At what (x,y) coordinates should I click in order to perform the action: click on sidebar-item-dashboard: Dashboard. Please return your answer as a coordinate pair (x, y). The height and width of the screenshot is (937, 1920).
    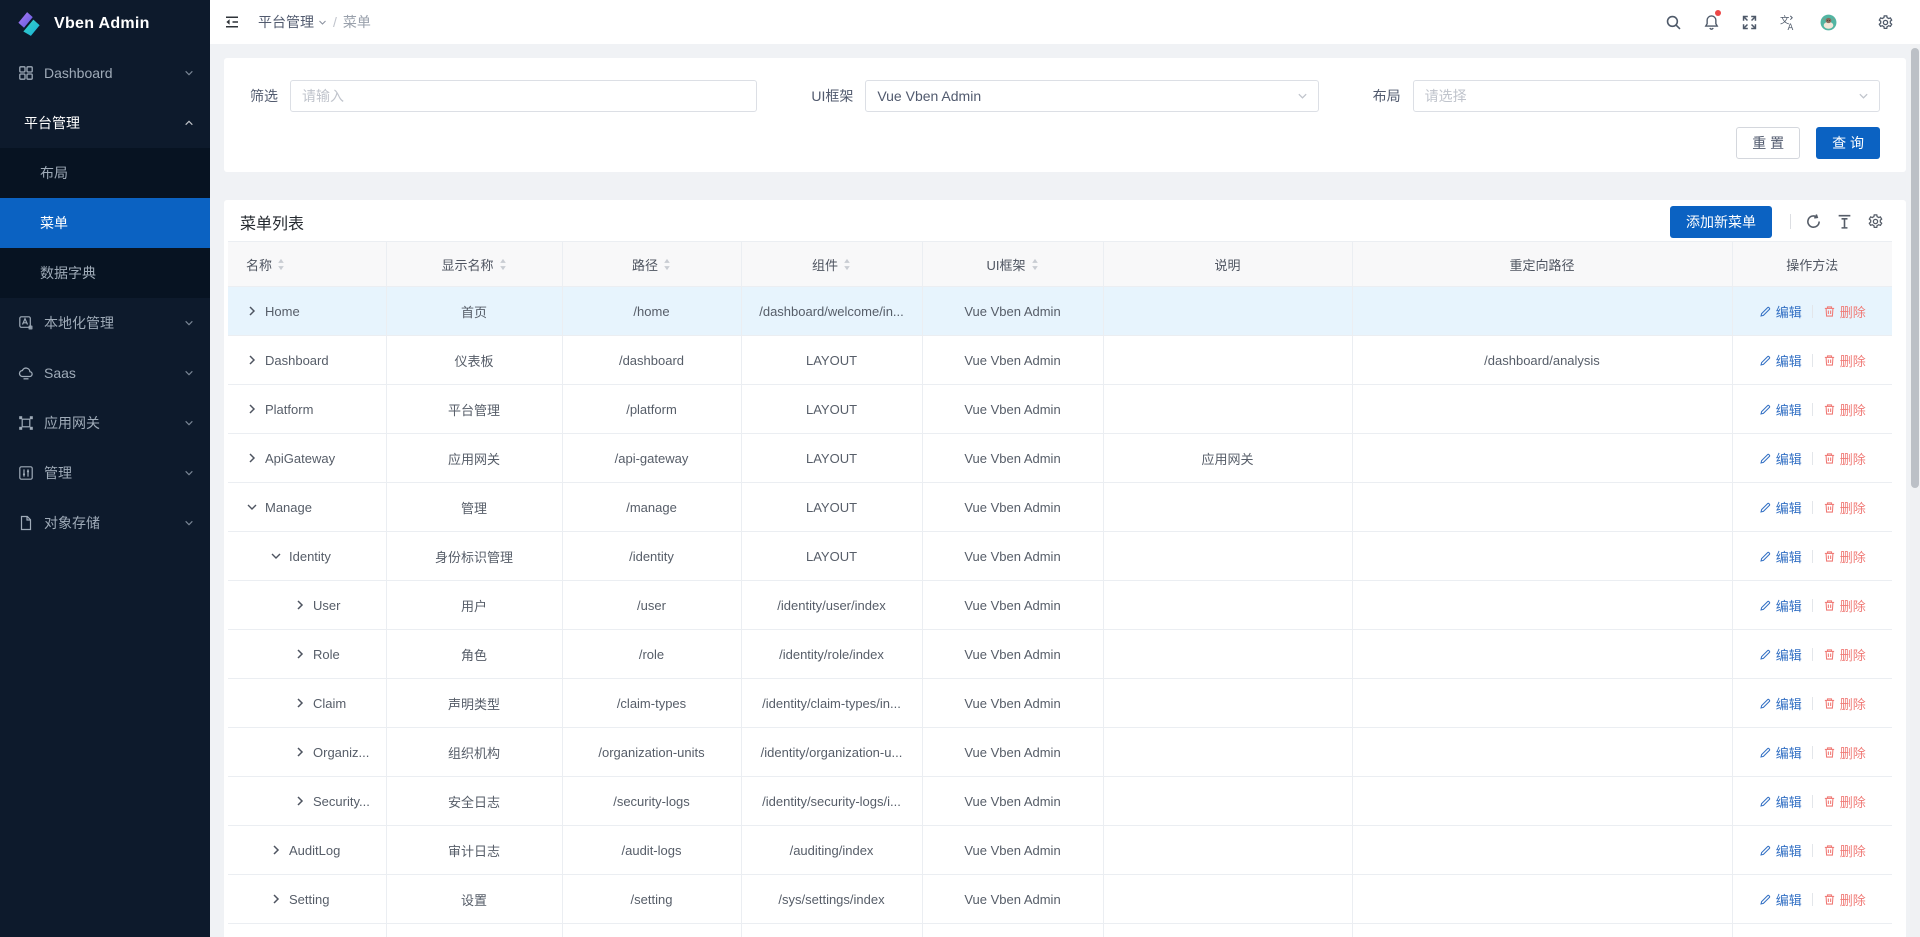
    Looking at the image, I should click on (105, 73).